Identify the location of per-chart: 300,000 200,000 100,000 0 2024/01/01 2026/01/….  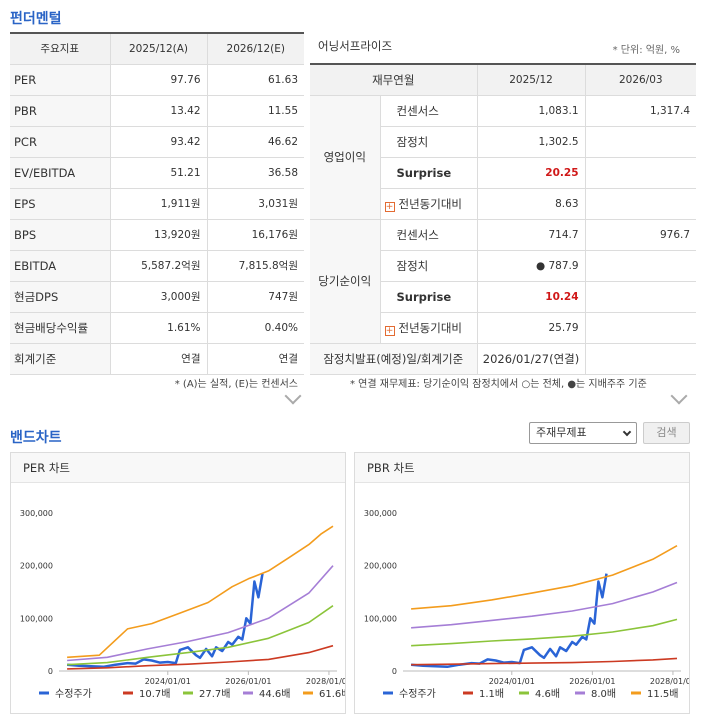
(182, 604).